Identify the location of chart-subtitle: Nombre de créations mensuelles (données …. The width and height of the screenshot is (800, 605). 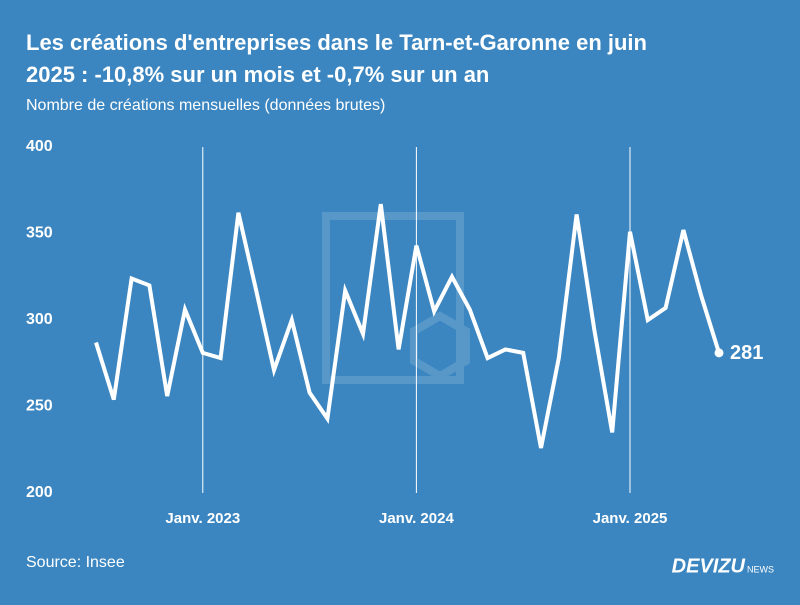
(205, 105).